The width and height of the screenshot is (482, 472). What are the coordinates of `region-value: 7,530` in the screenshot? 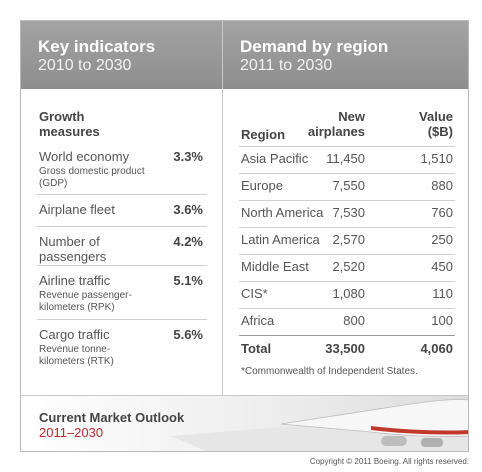 It's located at (348, 212).